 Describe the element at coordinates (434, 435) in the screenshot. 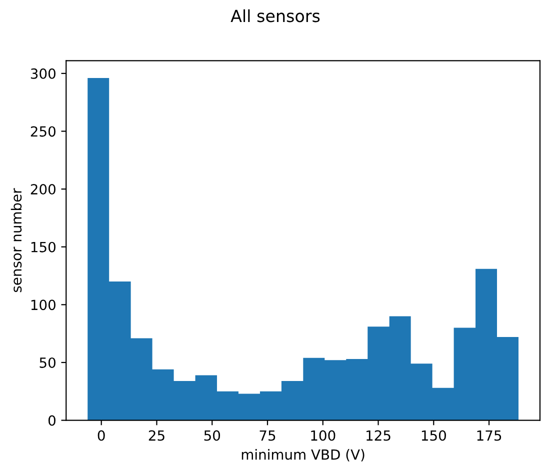

I see `x-tick-label: 150` at that location.